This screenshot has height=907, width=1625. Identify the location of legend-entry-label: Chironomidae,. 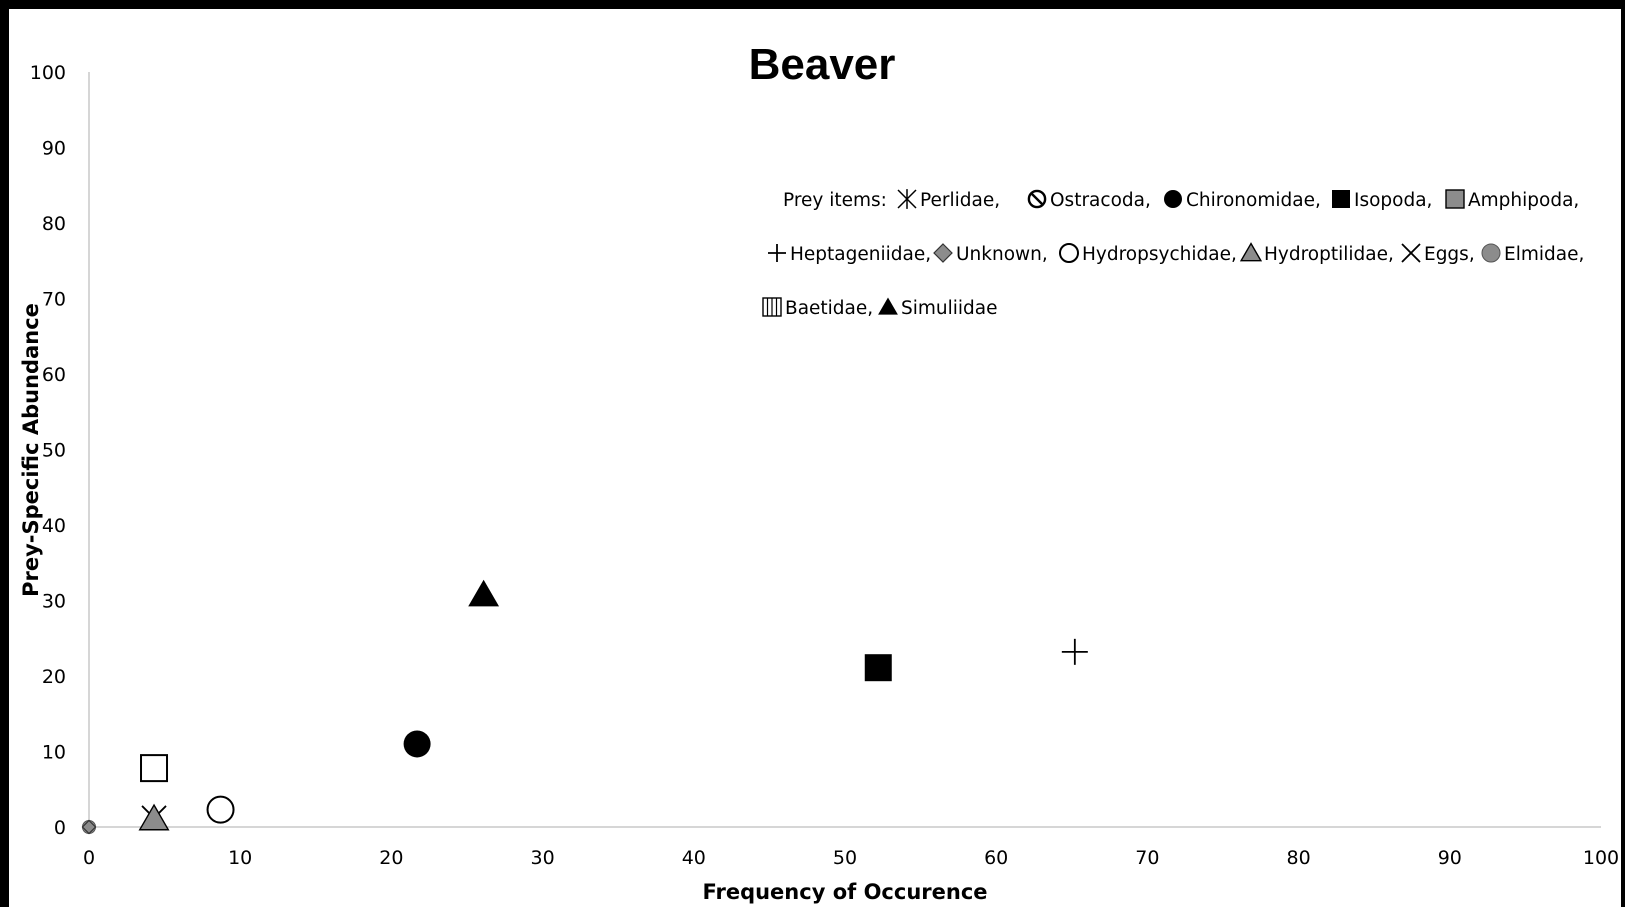
(1253, 200).